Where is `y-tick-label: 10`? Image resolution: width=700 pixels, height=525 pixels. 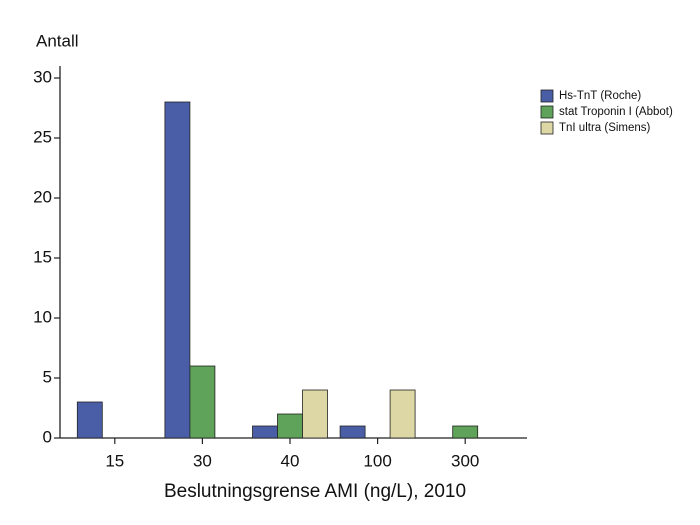
y-tick-label: 10 is located at coordinates (42, 316).